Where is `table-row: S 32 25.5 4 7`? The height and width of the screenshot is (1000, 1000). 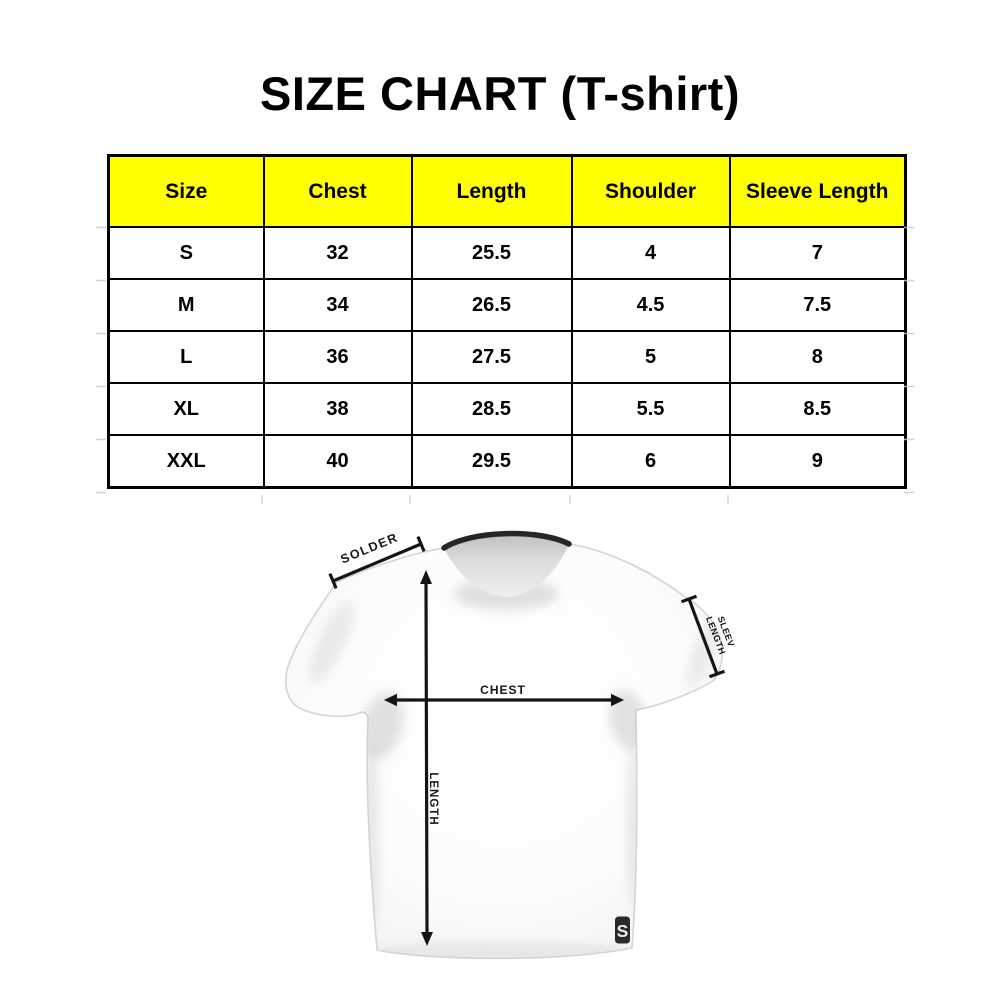
table-row: S 32 25.5 4 7 is located at coordinates (507, 253).